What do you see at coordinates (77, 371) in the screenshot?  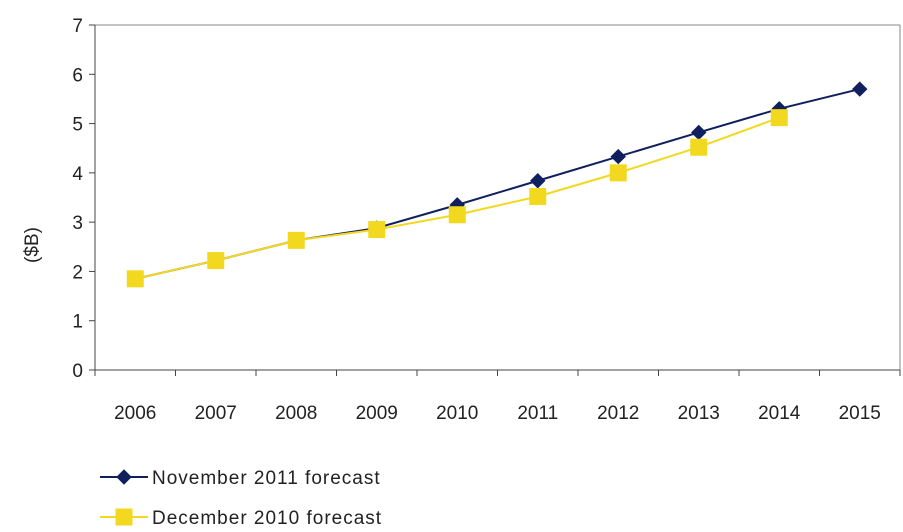 I see `y-tick-label: 0` at bounding box center [77, 371].